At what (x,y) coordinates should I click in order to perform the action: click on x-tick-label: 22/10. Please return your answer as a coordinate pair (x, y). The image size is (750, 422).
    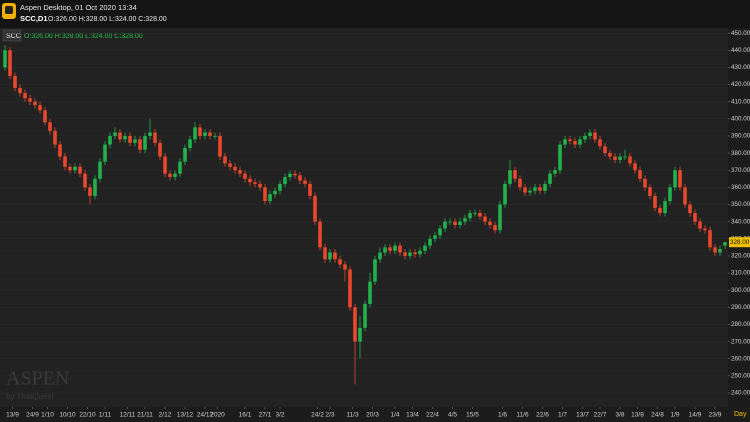
    Looking at the image, I should click on (87, 415).